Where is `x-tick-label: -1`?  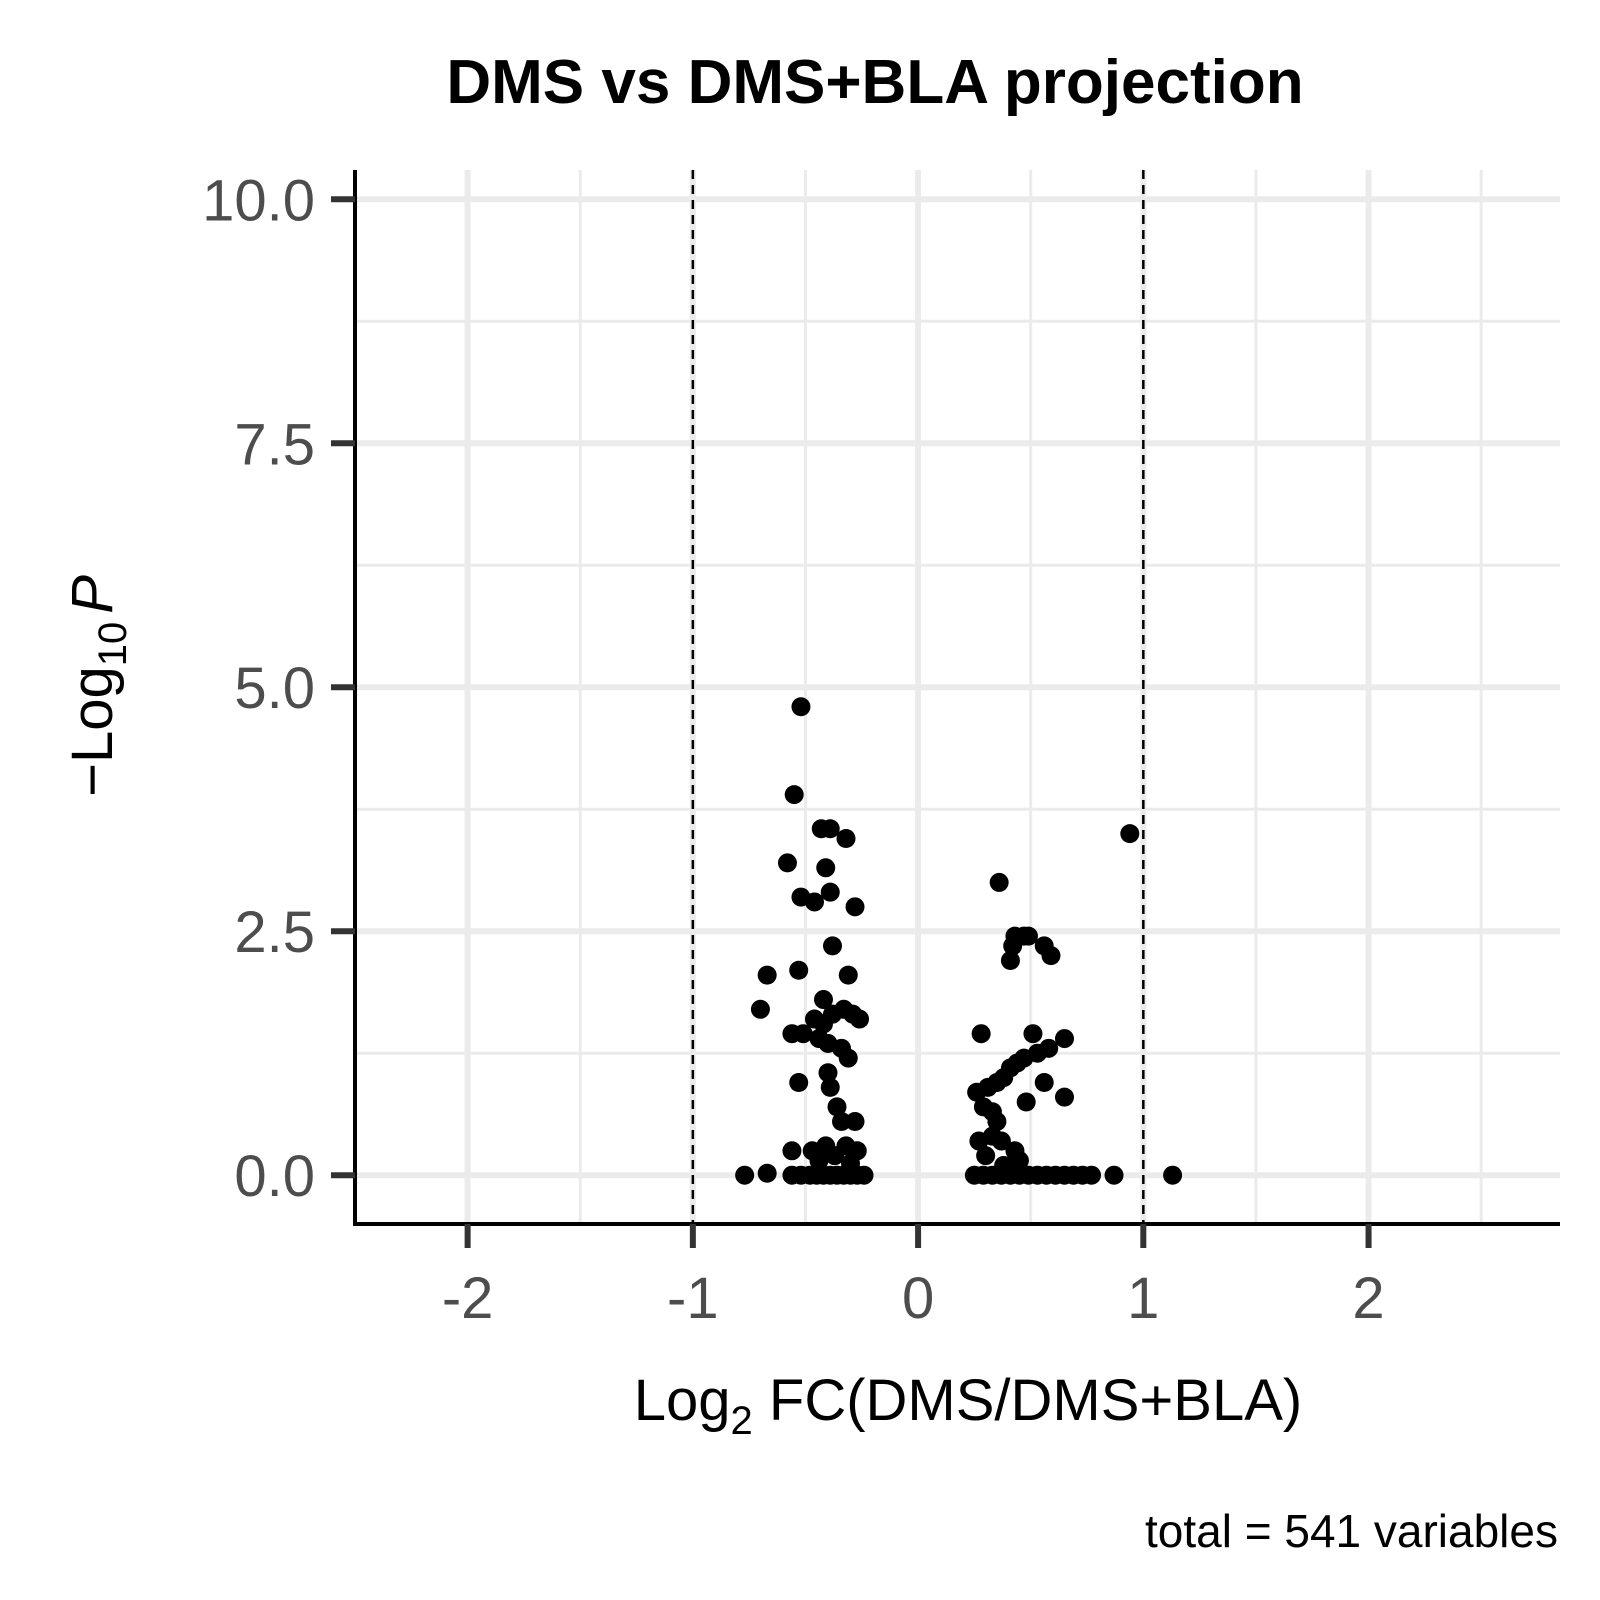 x-tick-label: -1 is located at coordinates (693, 1298).